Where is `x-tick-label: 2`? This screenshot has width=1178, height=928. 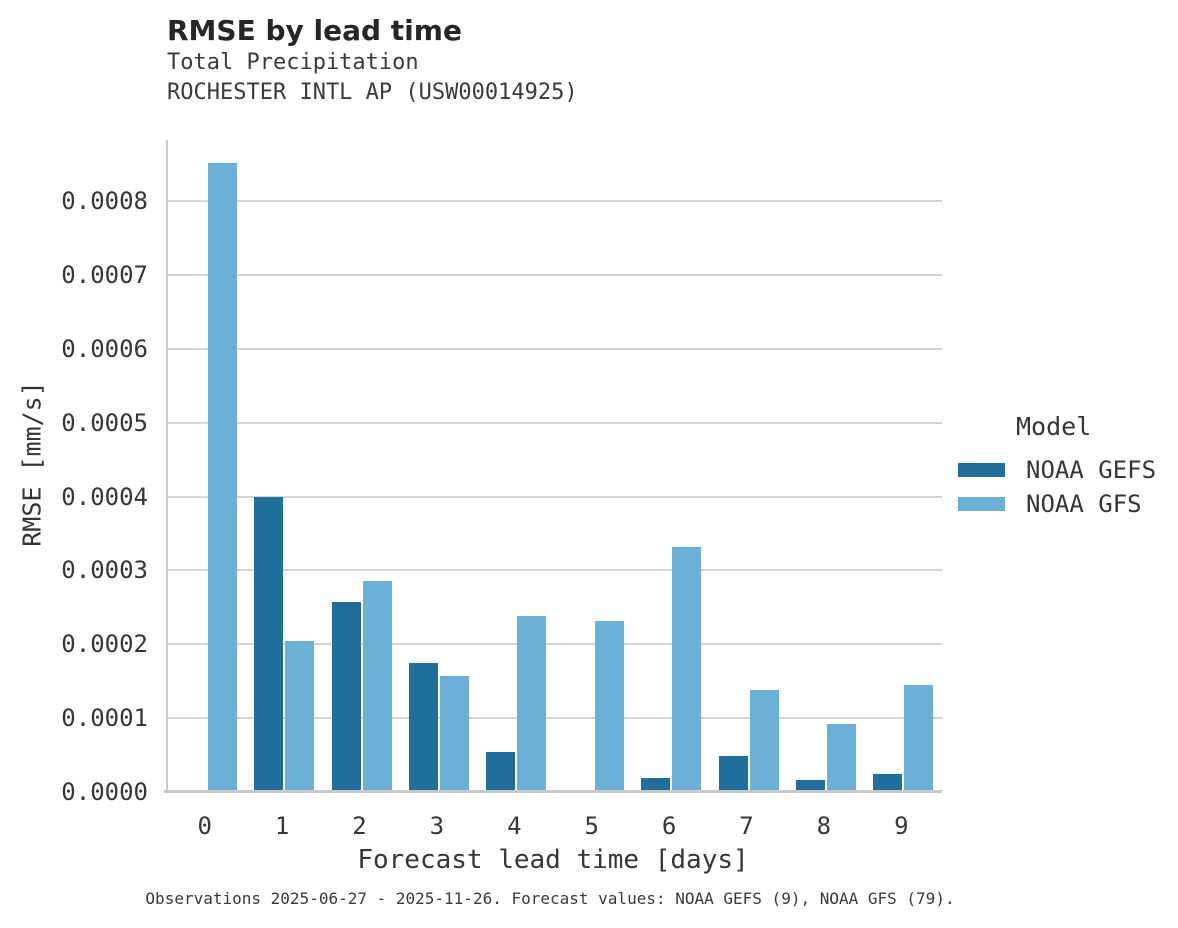 x-tick-label: 2 is located at coordinates (359, 826).